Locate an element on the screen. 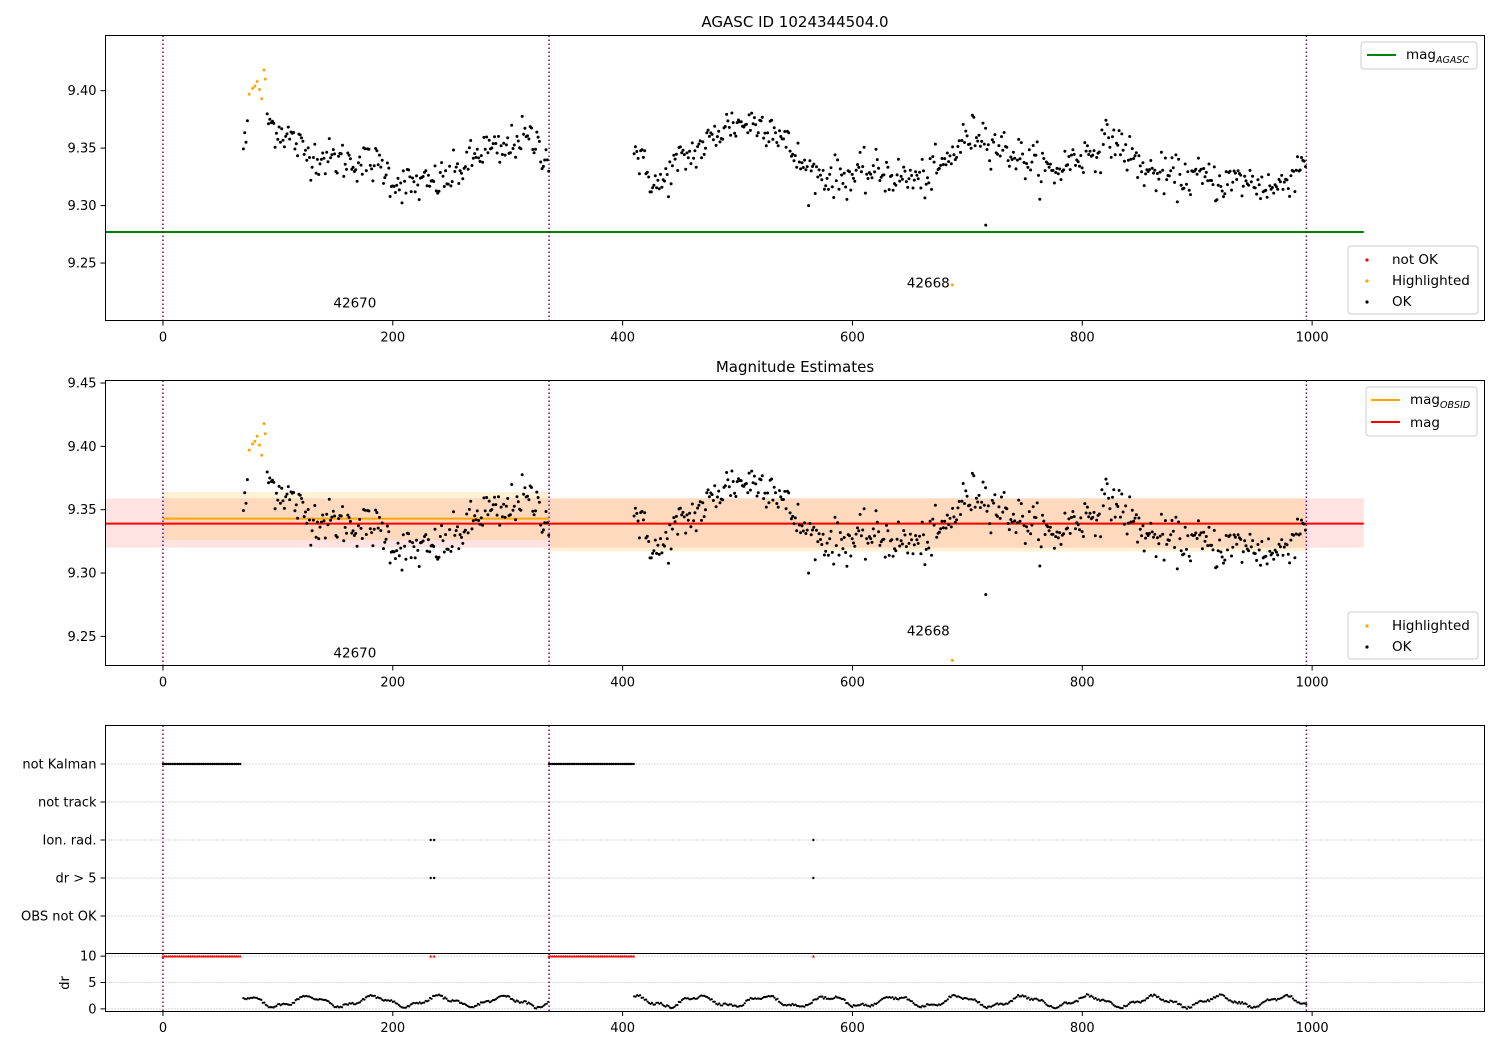  legend-marker-not-ok is located at coordinates (1367, 260).